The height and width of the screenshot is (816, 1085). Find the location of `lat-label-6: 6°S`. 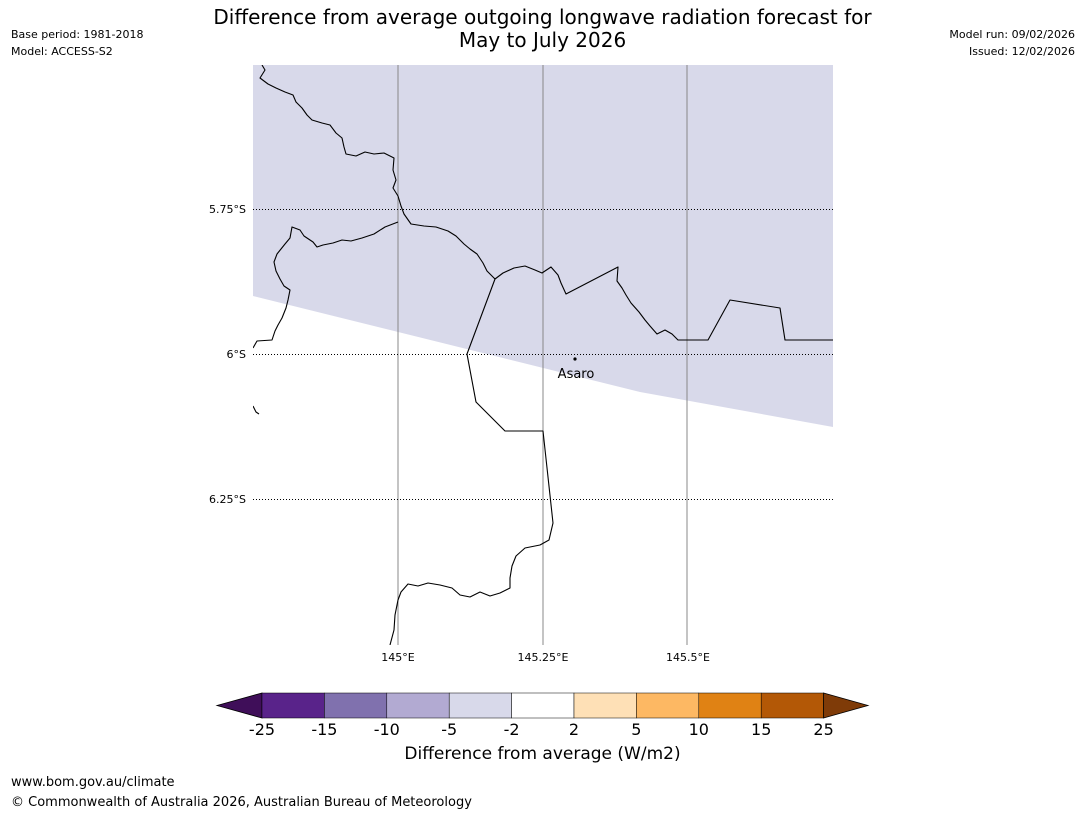

lat-label-6: 6°S is located at coordinates (236, 354).